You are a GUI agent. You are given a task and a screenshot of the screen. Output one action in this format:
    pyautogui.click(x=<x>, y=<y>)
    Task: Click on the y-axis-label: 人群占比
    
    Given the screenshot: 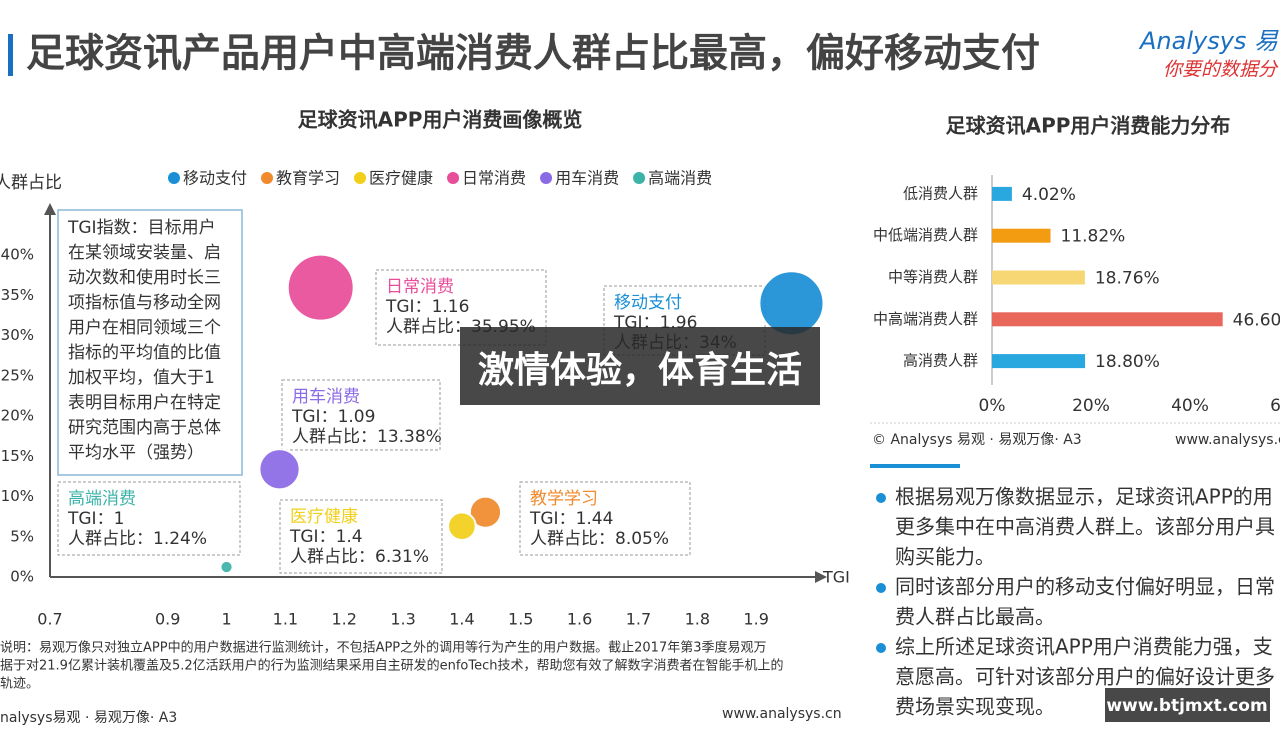 What is the action you would take?
    pyautogui.click(x=31, y=183)
    